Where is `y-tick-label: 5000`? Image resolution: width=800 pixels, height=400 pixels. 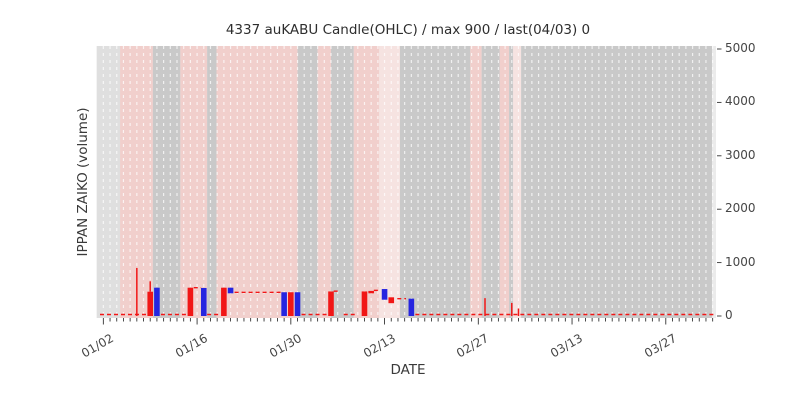 y-tick-label: 5000 is located at coordinates (740, 48).